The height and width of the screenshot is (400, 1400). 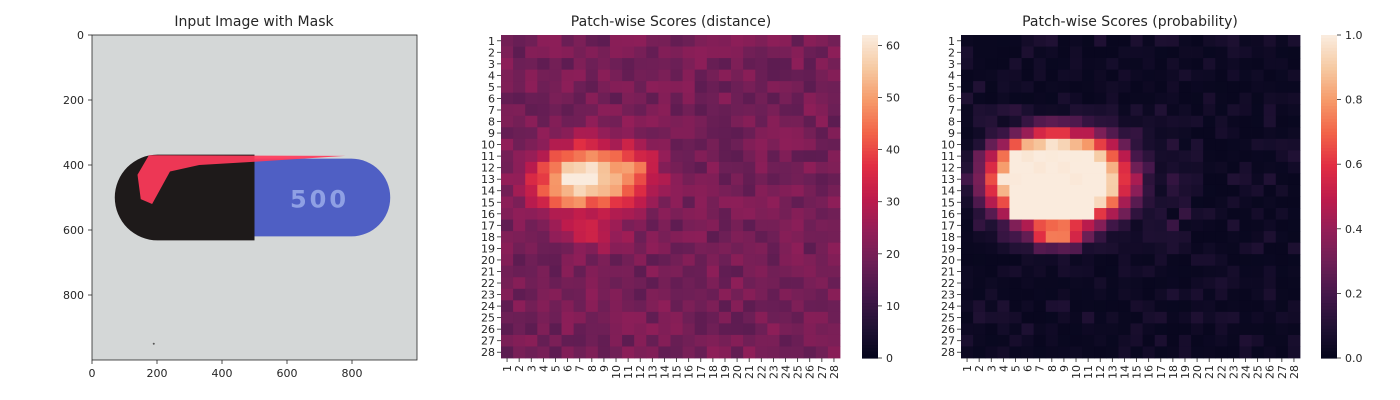 I want to click on heatmap-xtick-label: 27, so click(x=1282, y=372).